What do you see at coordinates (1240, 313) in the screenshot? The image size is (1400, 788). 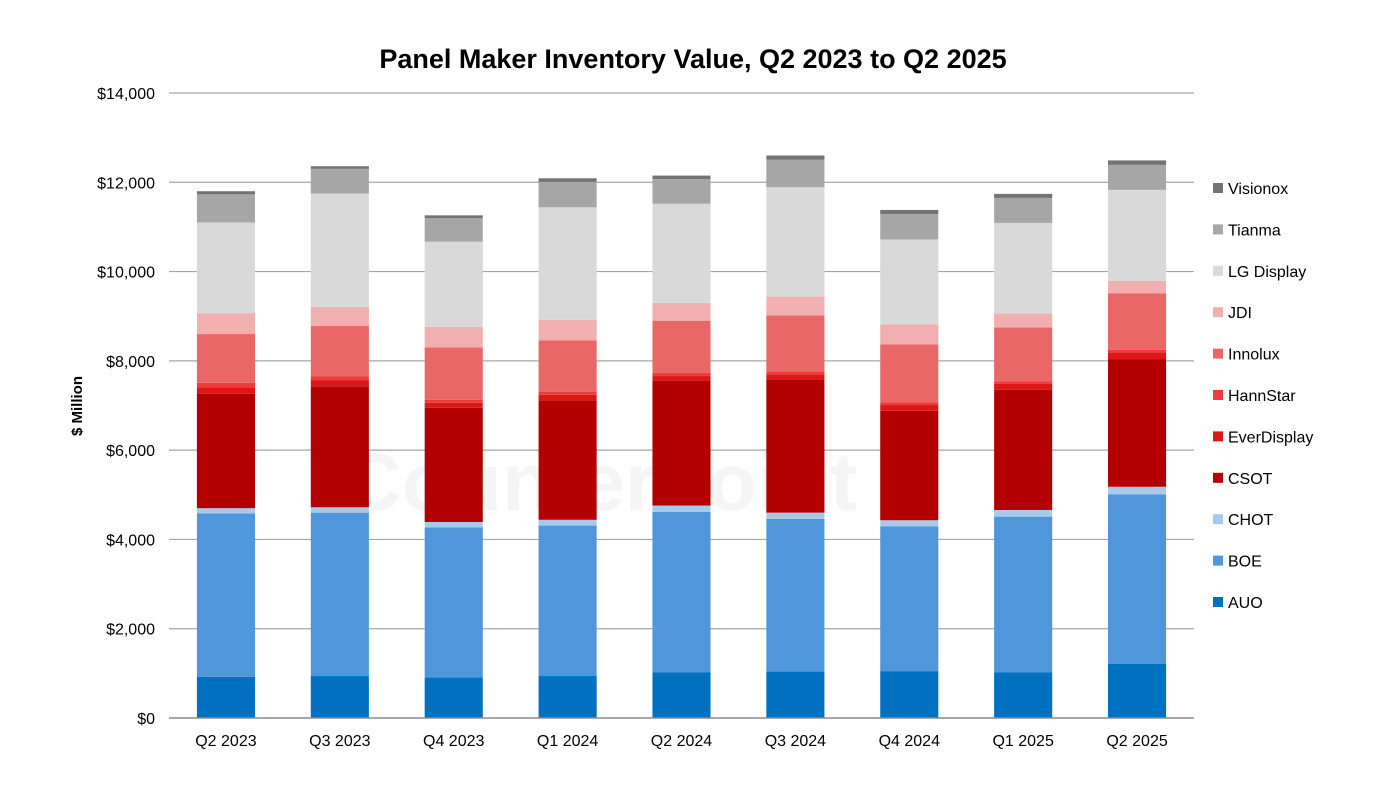 I see `legend-label: JDI` at bounding box center [1240, 313].